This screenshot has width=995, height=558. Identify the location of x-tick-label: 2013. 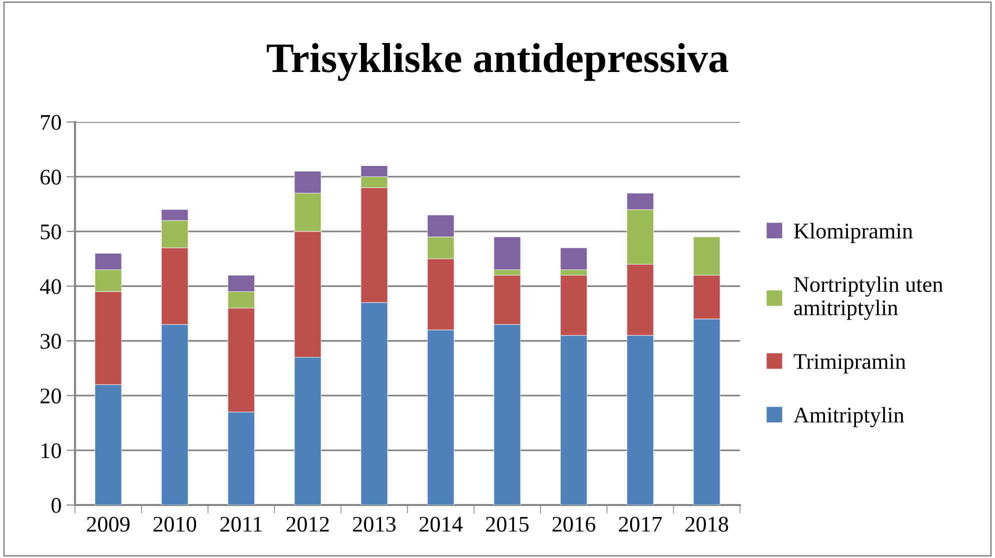
(374, 524).